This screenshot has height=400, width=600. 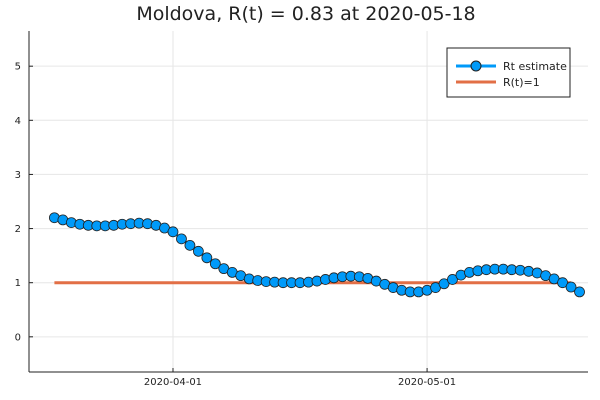 I want to click on x-tick-label: 2020-04-01, so click(x=173, y=382).